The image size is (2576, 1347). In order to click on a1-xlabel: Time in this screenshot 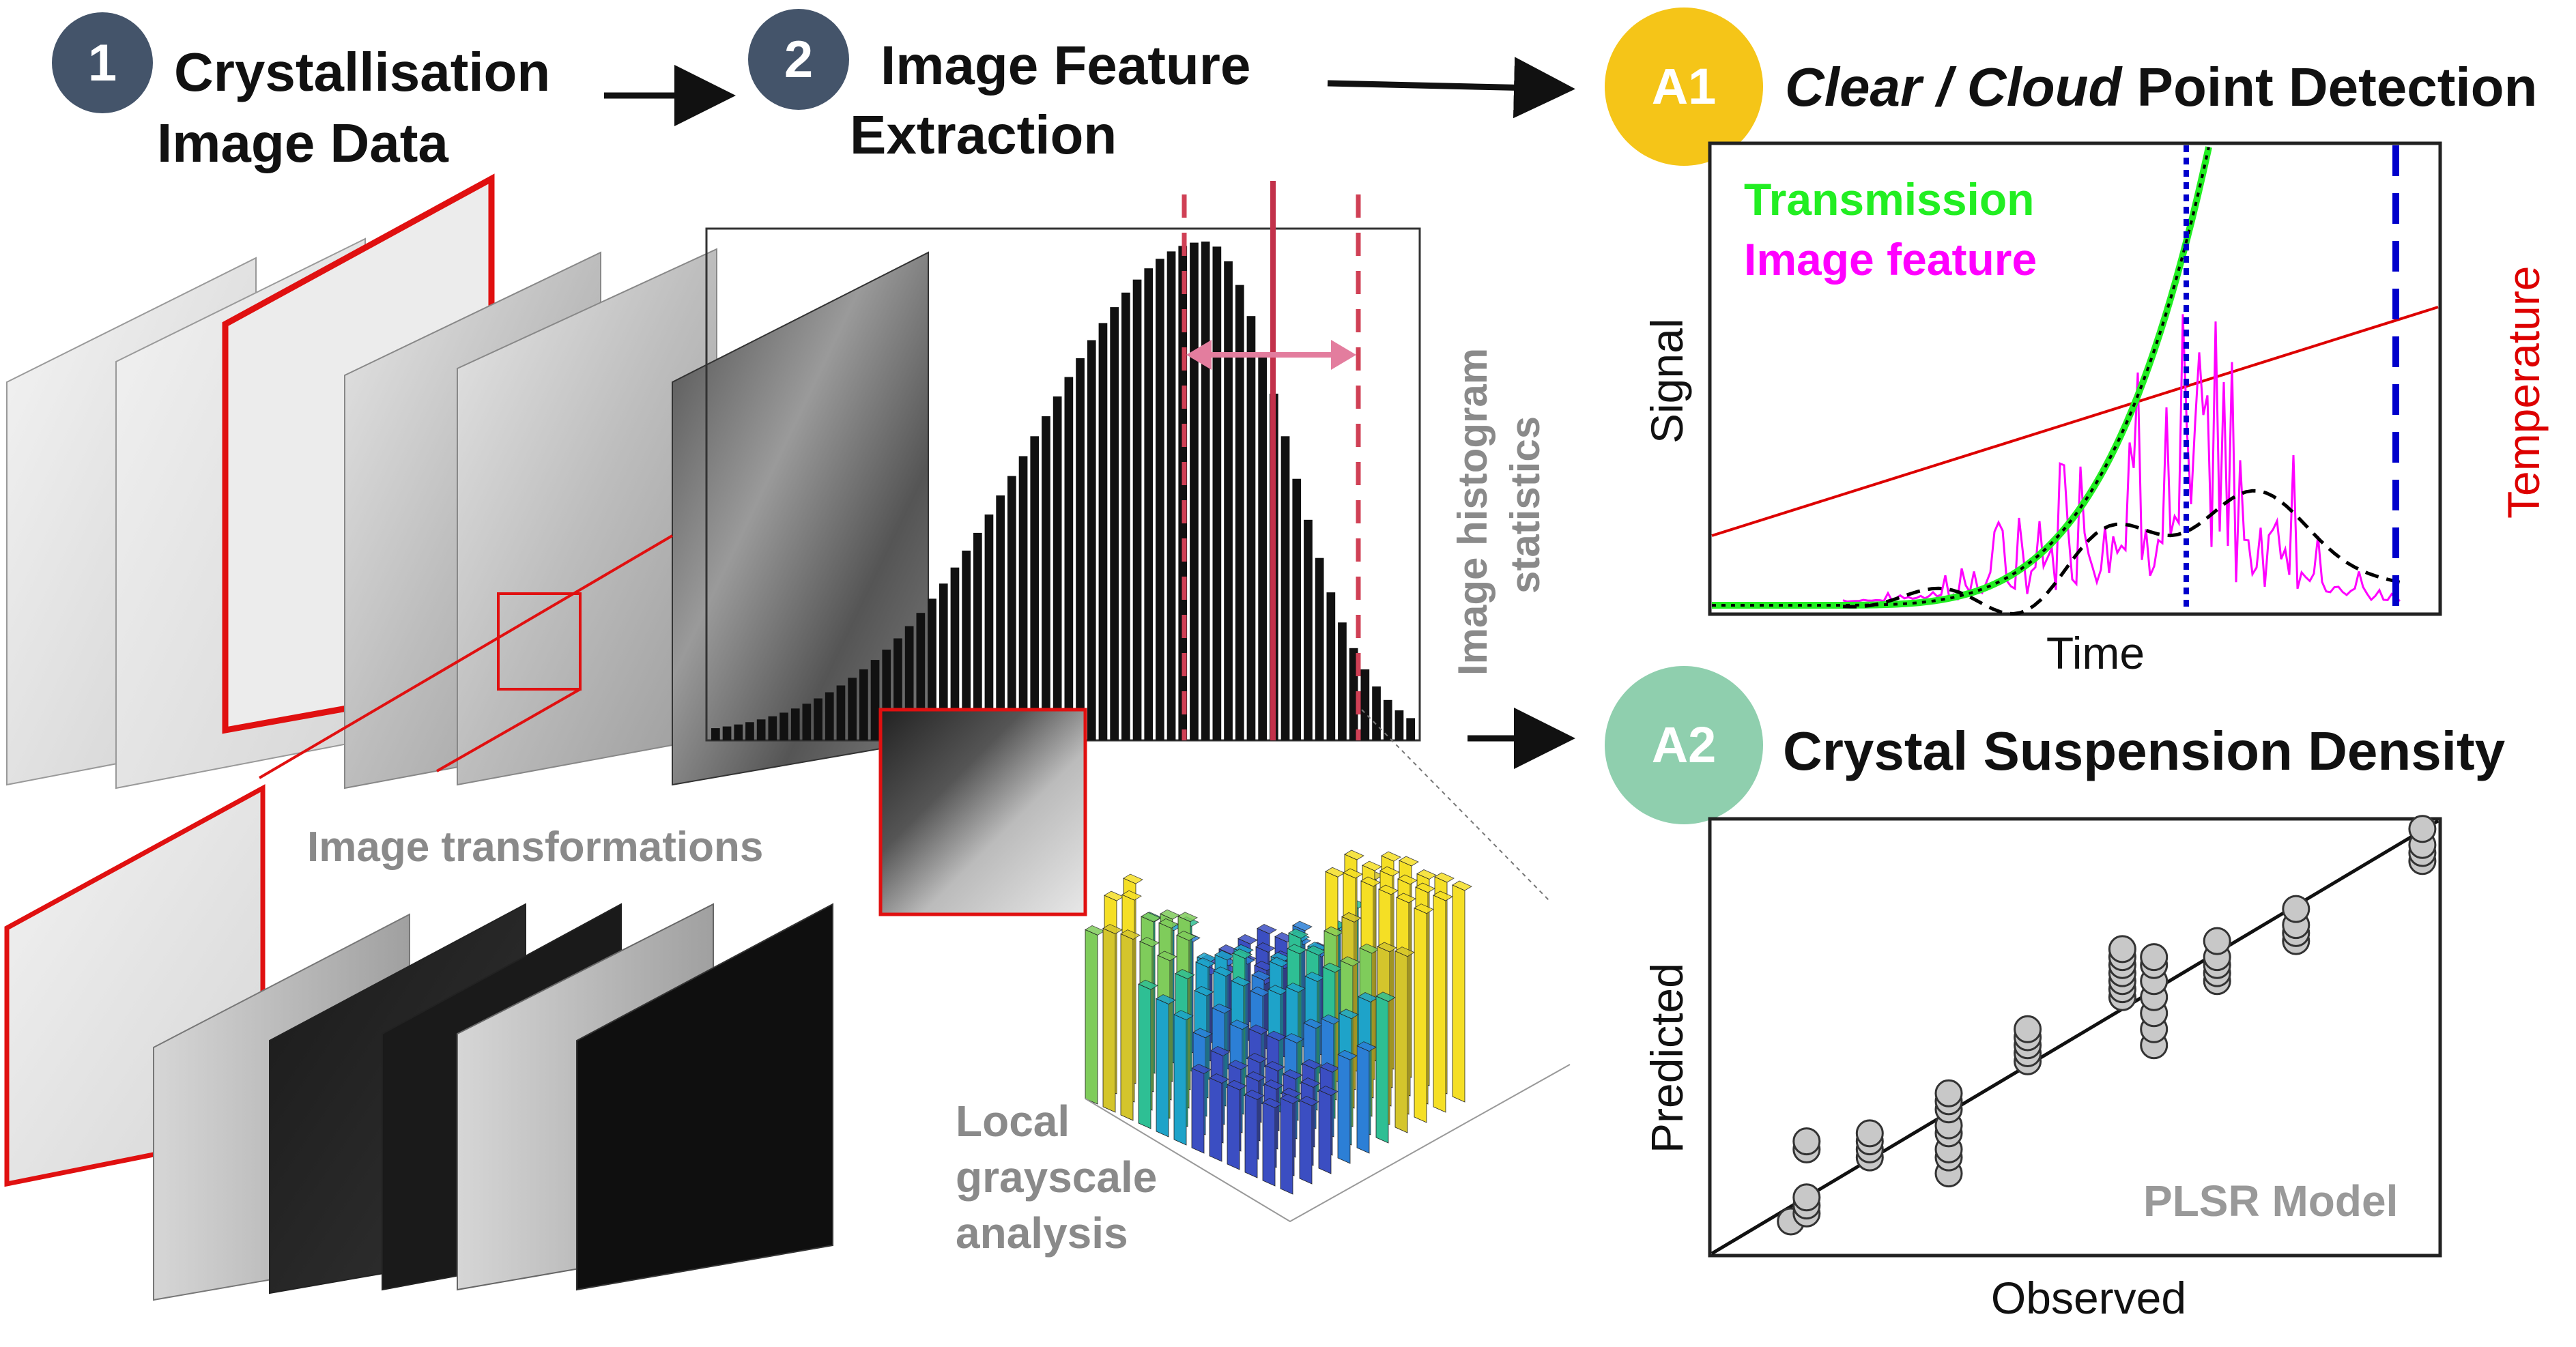, I will do `click(2095, 653)`.